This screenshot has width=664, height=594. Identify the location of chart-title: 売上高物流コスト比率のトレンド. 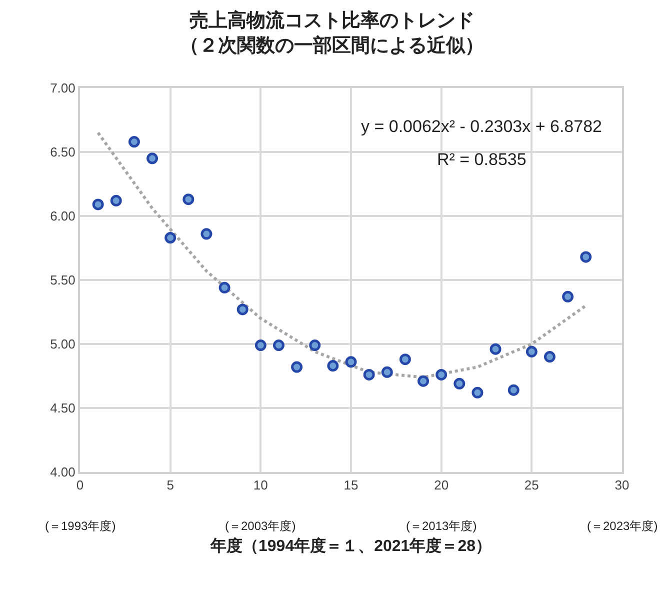
(332, 21).